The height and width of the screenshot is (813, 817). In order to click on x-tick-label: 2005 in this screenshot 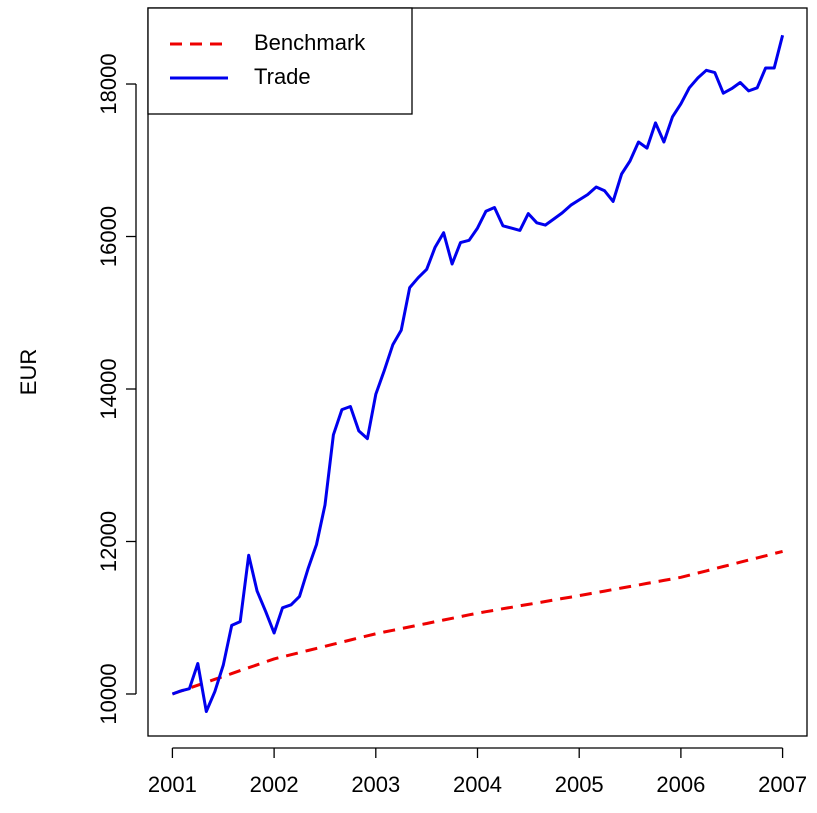, I will do `click(579, 784)`.